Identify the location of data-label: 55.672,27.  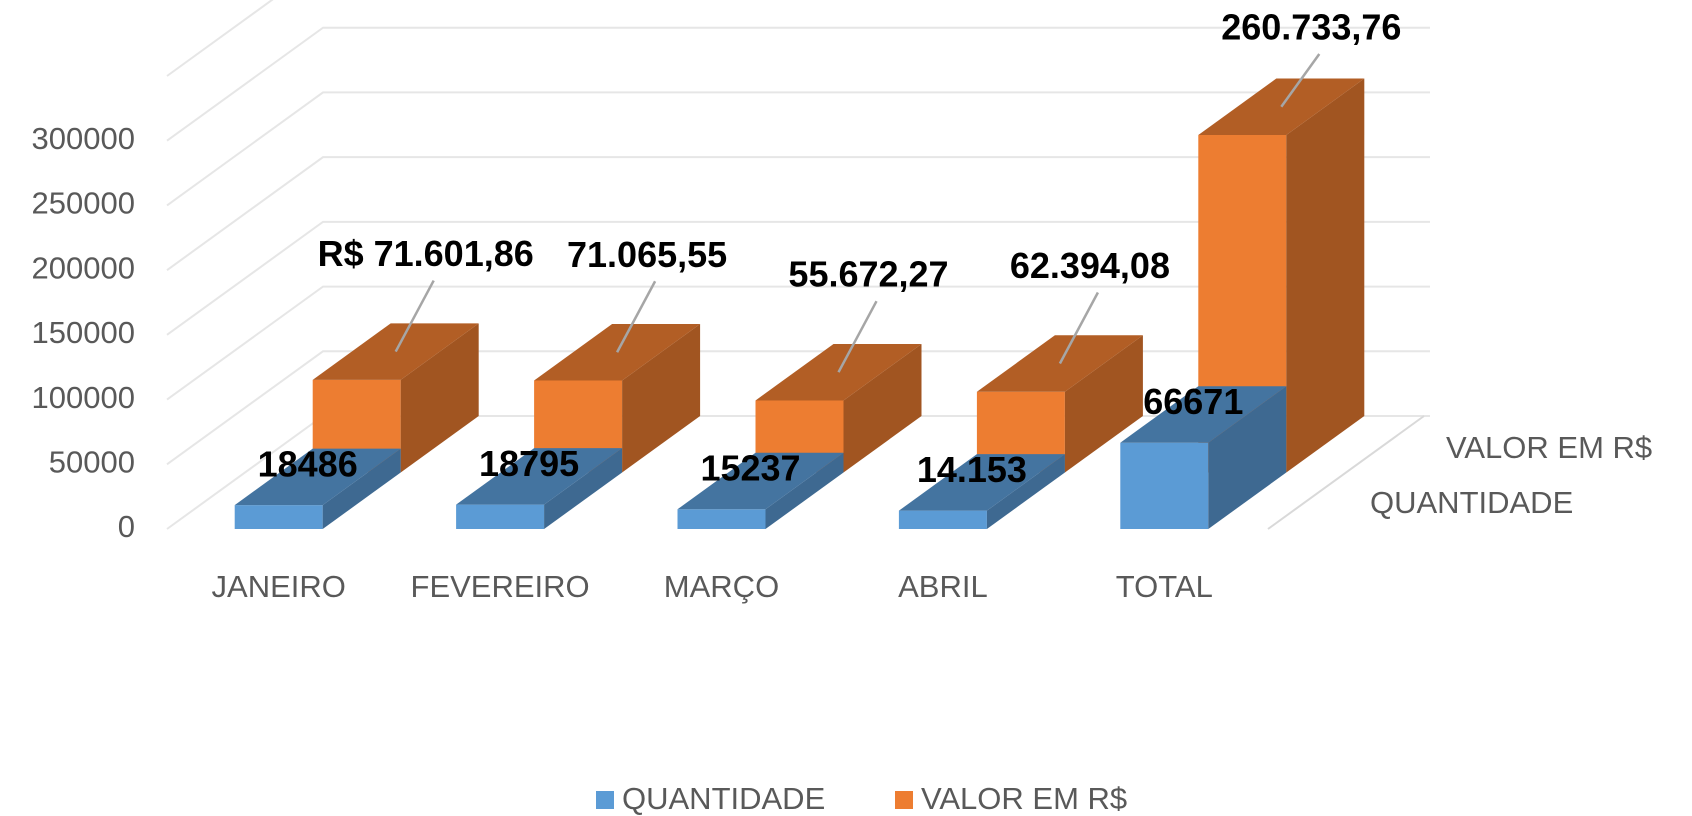
(868, 274).